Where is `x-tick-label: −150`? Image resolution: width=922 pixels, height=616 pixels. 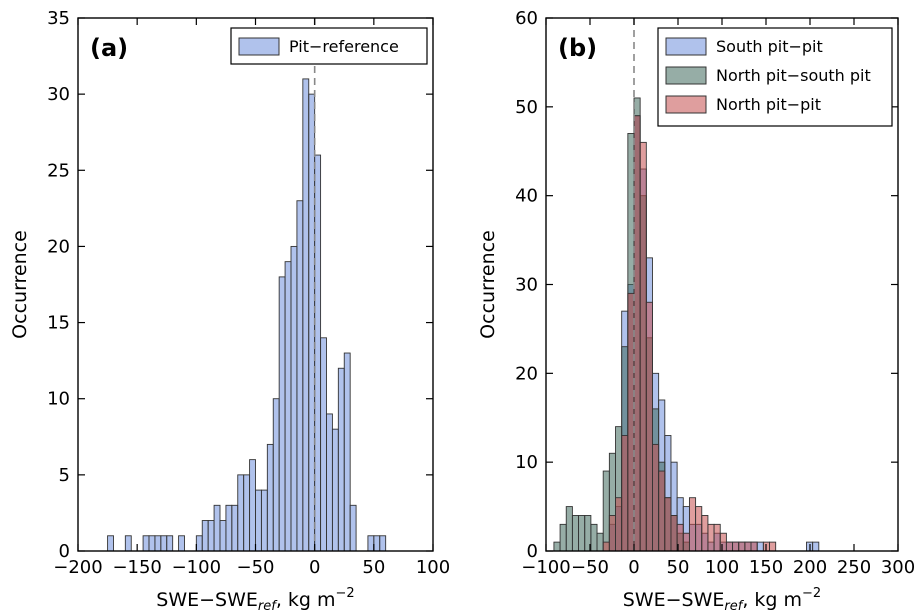
x-tick-label: −150 is located at coordinates (136, 567).